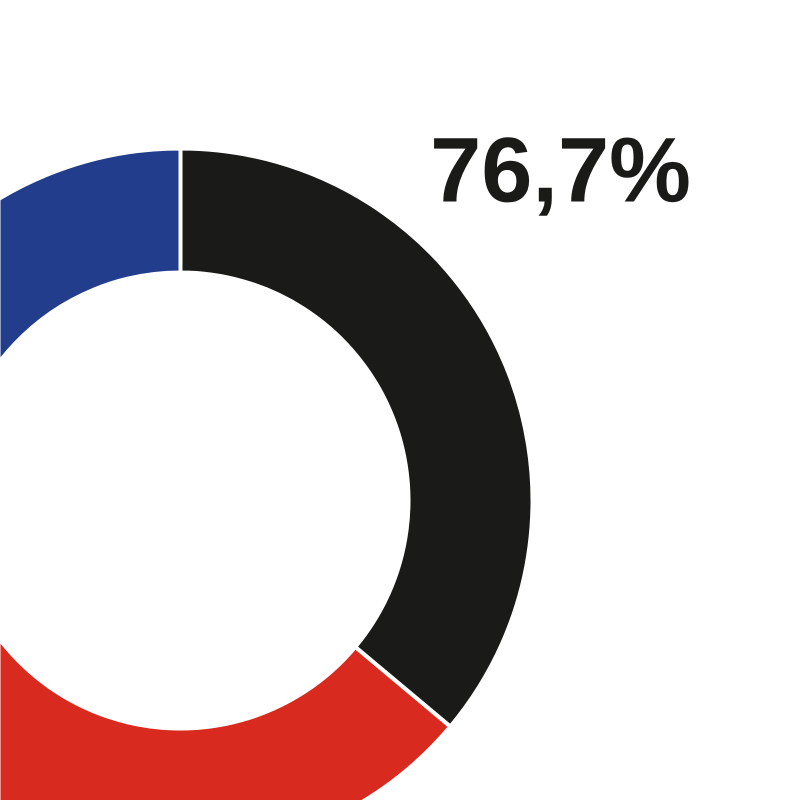 The image size is (800, 800). What do you see at coordinates (560, 171) in the screenshot?
I see `text: 76,7%` at bounding box center [560, 171].